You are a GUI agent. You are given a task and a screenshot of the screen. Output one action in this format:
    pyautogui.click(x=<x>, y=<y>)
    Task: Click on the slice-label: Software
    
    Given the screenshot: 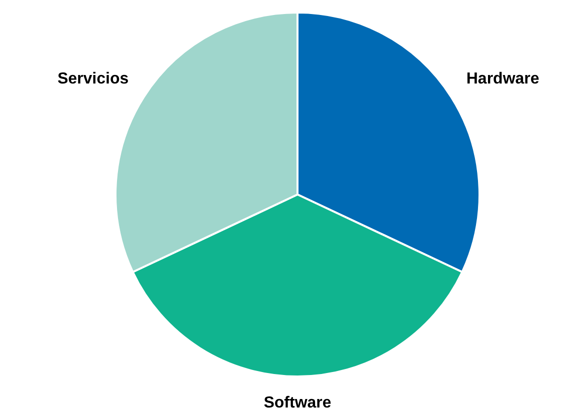 What is the action you would take?
    pyautogui.click(x=298, y=403)
    